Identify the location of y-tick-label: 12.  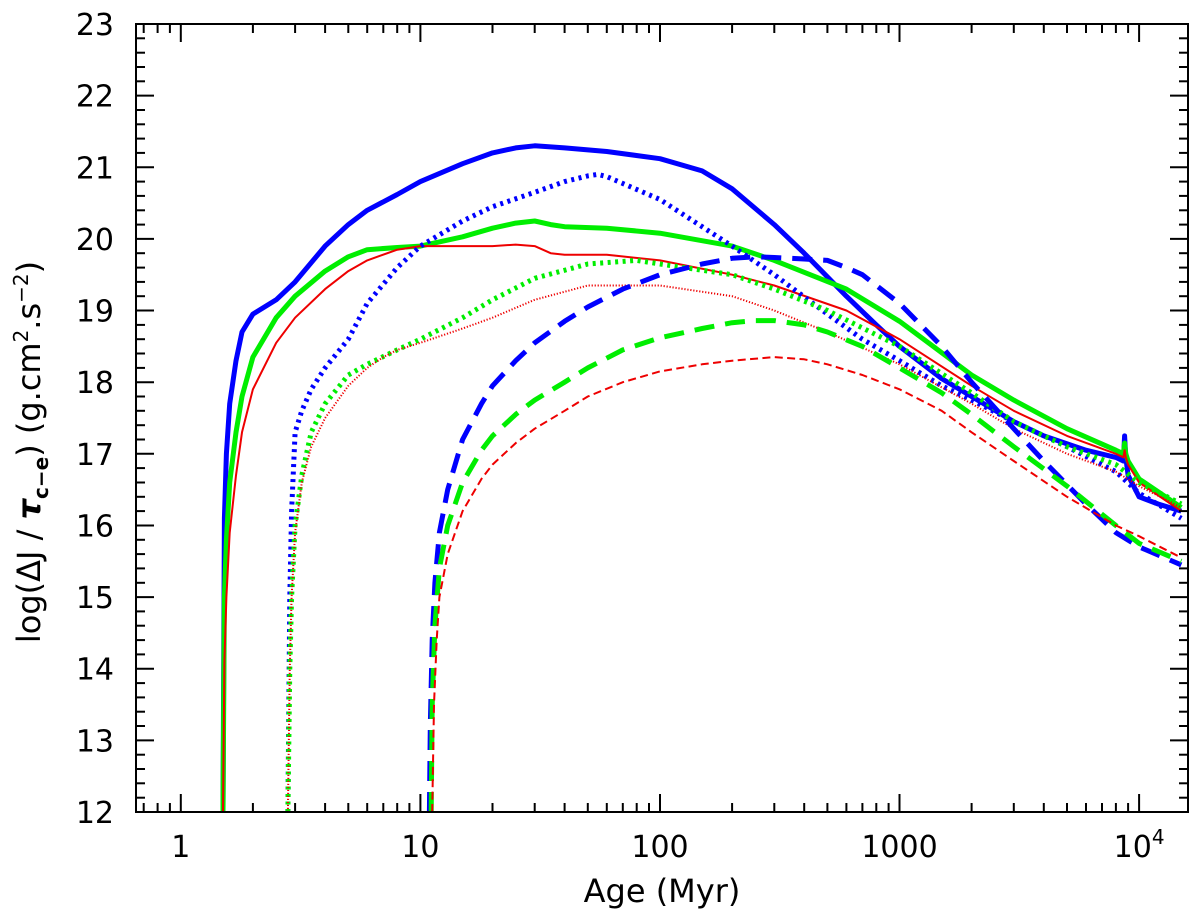
(95, 813).